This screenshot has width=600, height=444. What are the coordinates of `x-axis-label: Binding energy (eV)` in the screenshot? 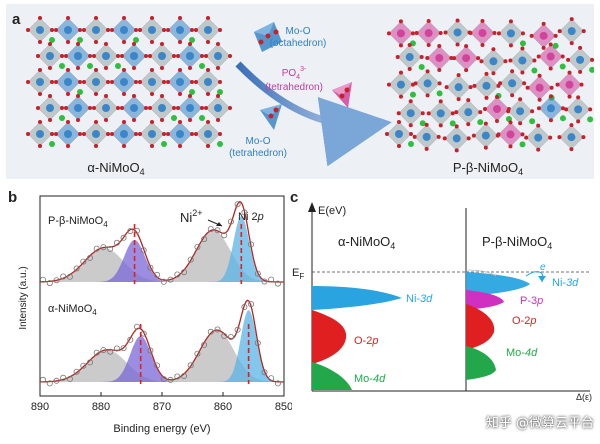 It's located at (161, 429).